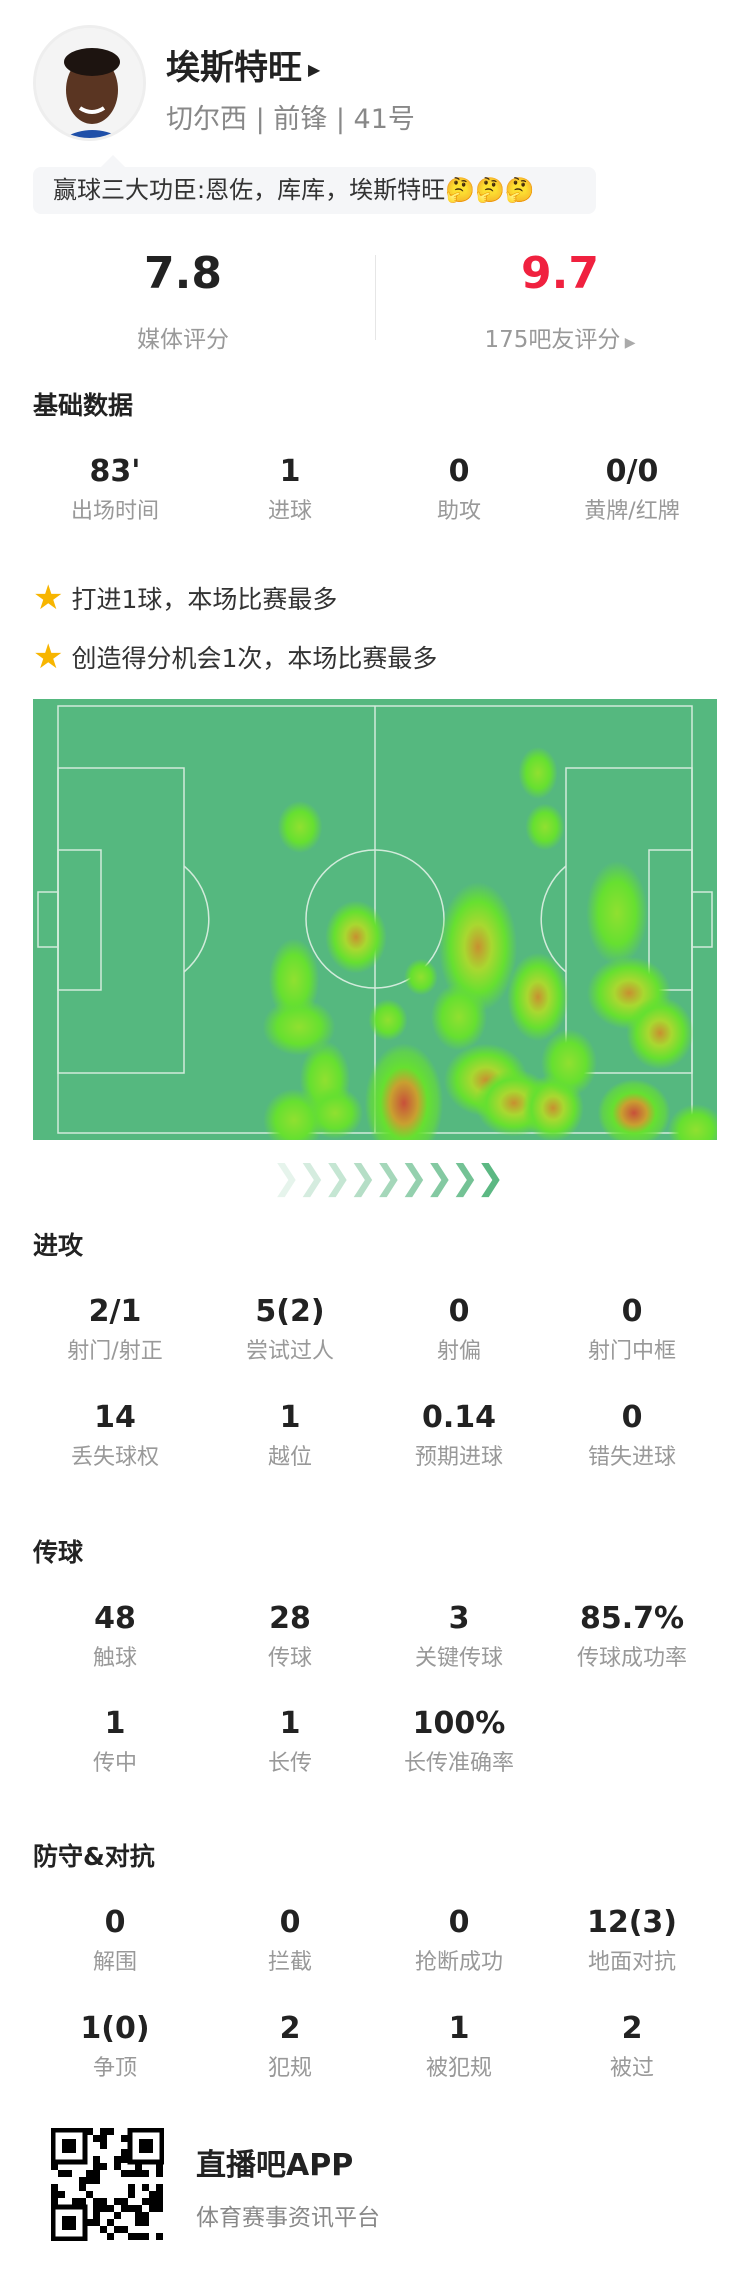 The width and height of the screenshot is (750, 2282). I want to click on section-title-basic: 基础数据, so click(83, 405).